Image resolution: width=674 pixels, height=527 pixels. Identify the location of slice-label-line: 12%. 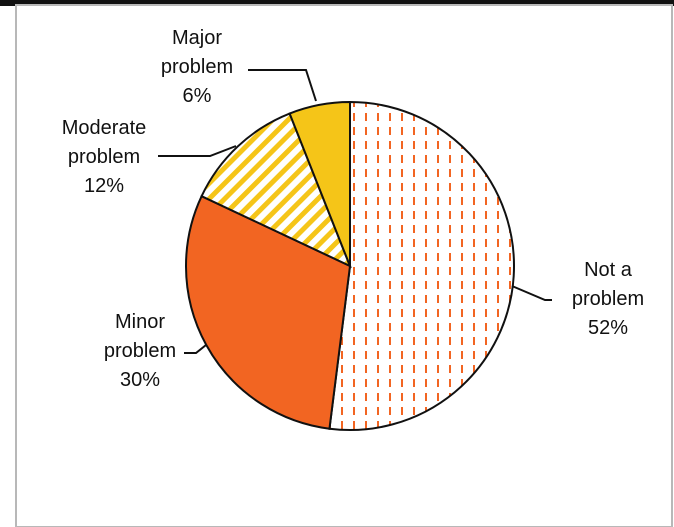
(104, 186).